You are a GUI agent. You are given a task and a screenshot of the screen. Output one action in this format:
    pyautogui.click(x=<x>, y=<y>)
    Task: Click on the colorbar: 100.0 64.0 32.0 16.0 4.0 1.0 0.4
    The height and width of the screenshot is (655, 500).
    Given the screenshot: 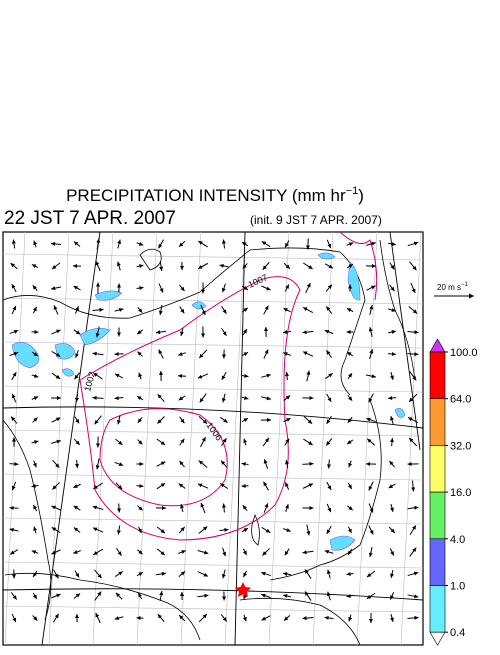 What is the action you would take?
    pyautogui.click(x=454, y=492)
    